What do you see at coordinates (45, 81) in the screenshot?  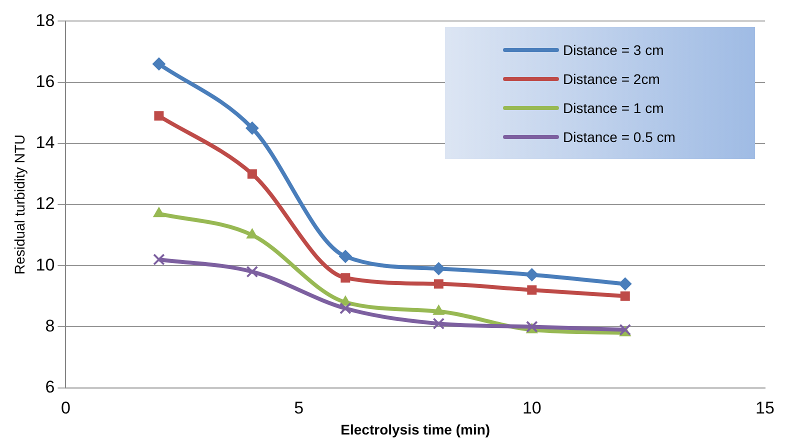 I see `y-tick-label: 16` at bounding box center [45, 81].